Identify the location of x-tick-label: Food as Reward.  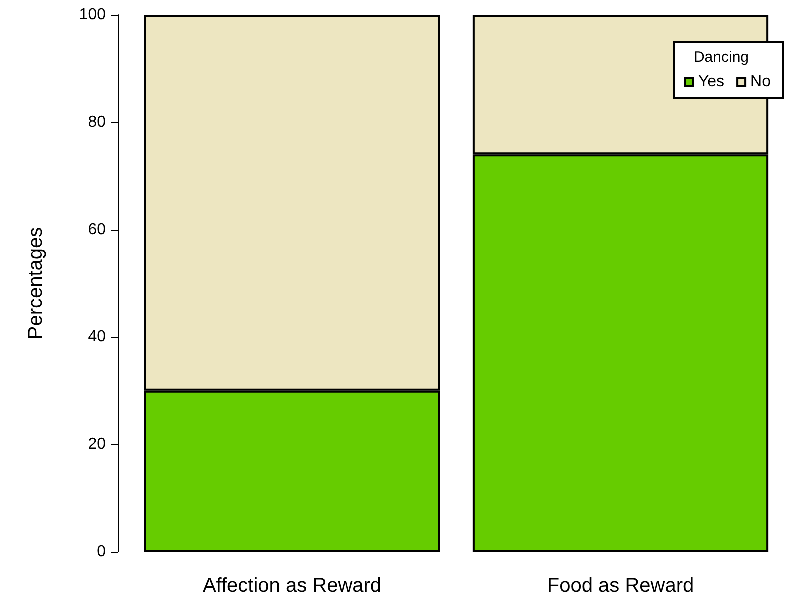
(620, 586).